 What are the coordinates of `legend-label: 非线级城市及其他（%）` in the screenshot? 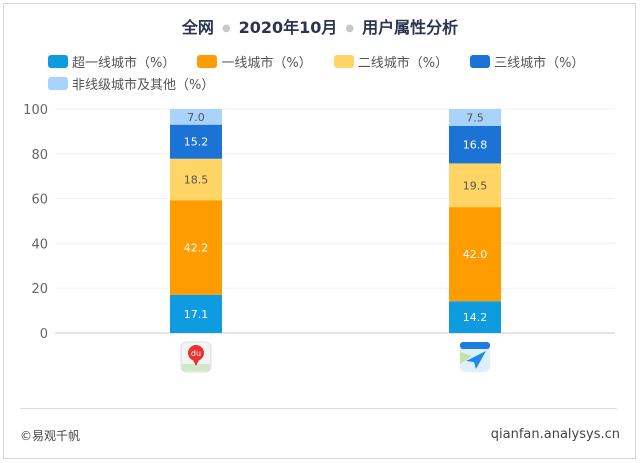 It's located at (143, 85).